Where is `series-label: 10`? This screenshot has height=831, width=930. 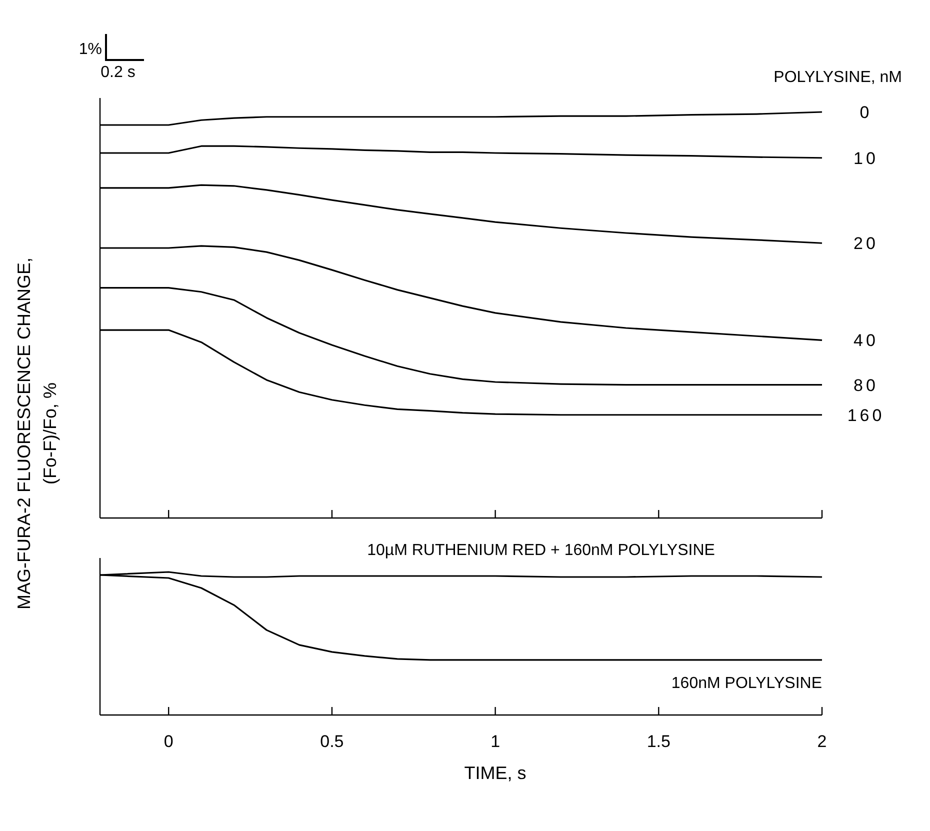 series-label: 10 is located at coordinates (866, 158).